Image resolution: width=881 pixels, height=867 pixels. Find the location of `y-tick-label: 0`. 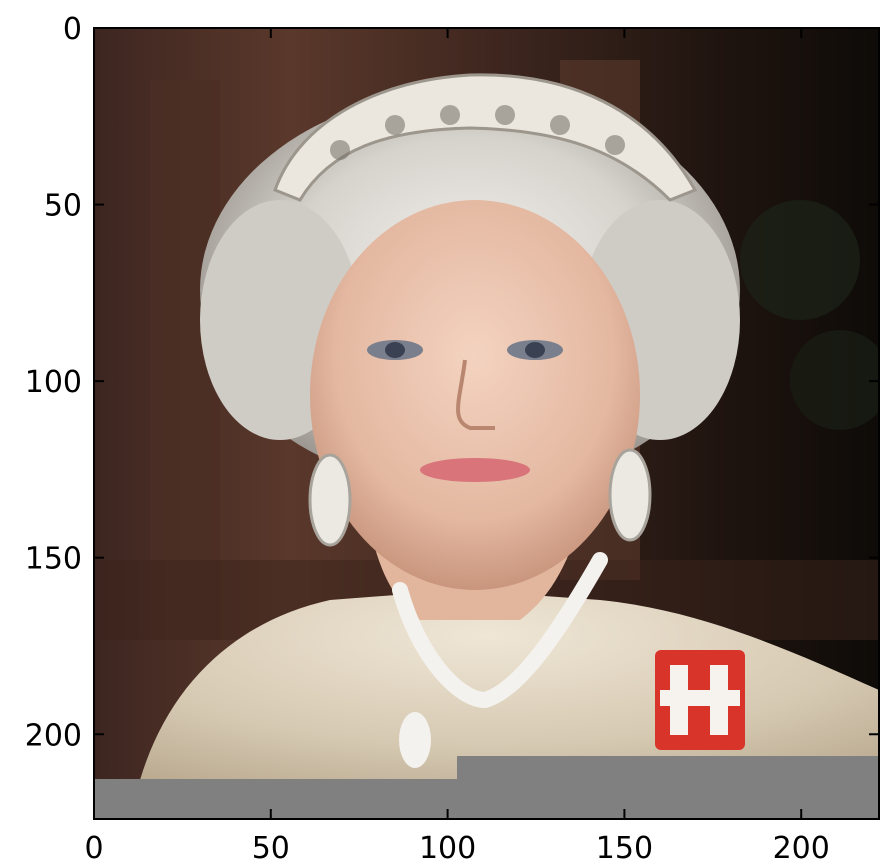

y-tick-label: 0 is located at coordinates (72, 29).